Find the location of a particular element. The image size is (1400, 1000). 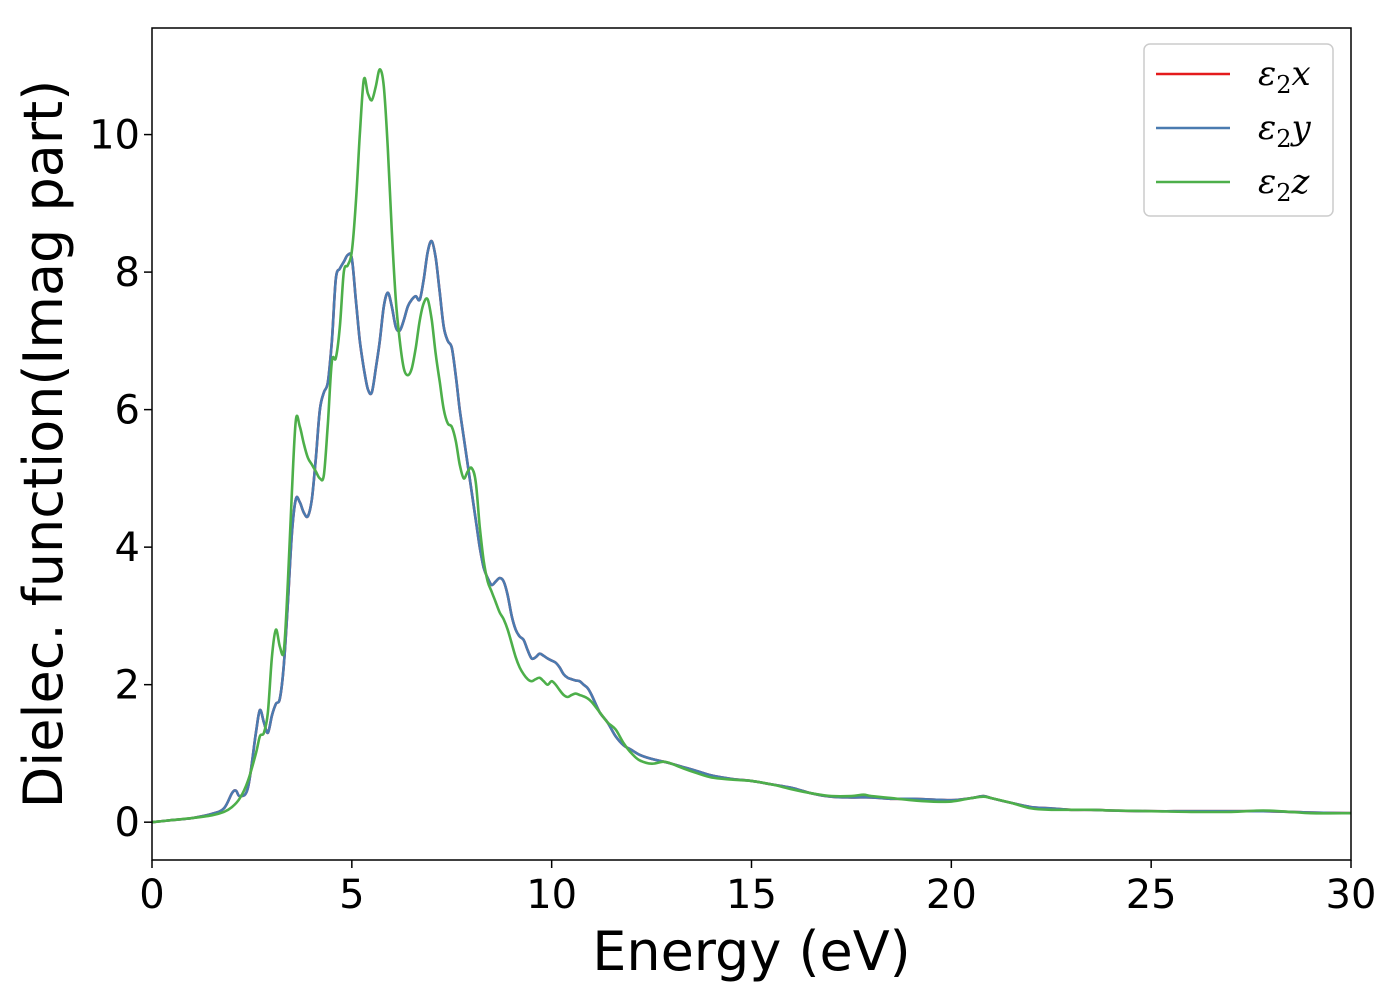

y-axis-label: Dielec. function(Imag part) is located at coordinates (43, 444).